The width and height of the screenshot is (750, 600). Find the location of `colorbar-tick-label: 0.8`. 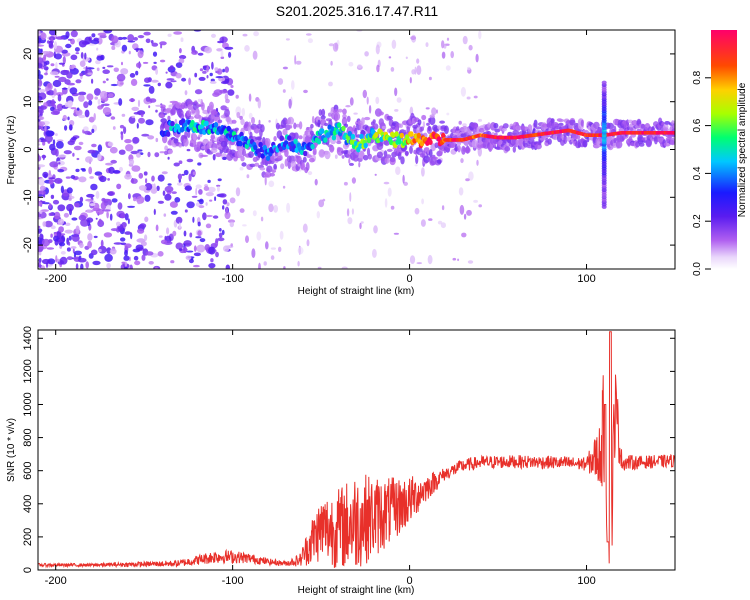

colorbar-tick-label: 0.8 is located at coordinates (697, 77).